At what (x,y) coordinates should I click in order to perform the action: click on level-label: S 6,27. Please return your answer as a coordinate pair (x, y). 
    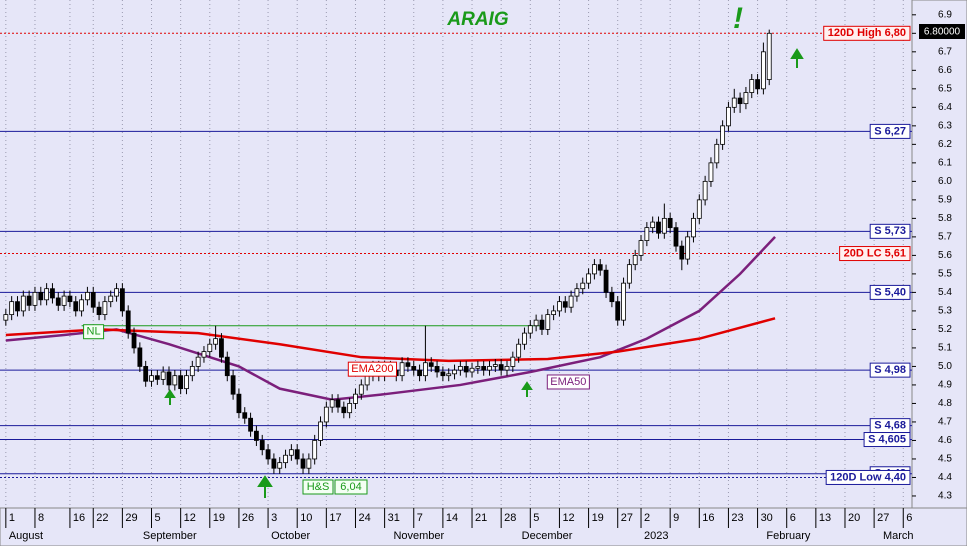
    Looking at the image, I should click on (890, 131).